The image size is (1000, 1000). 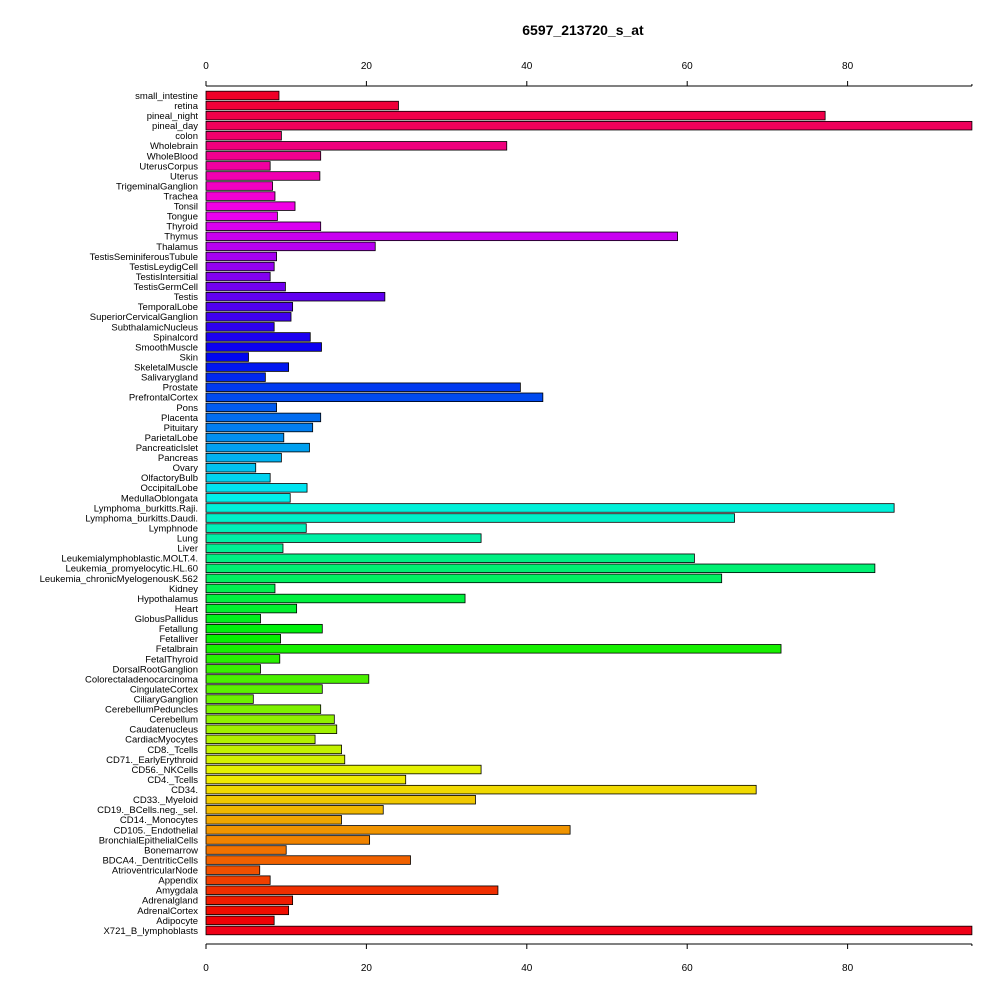 What do you see at coordinates (184, 790) in the screenshot?
I see `category-label: CD34.` at bounding box center [184, 790].